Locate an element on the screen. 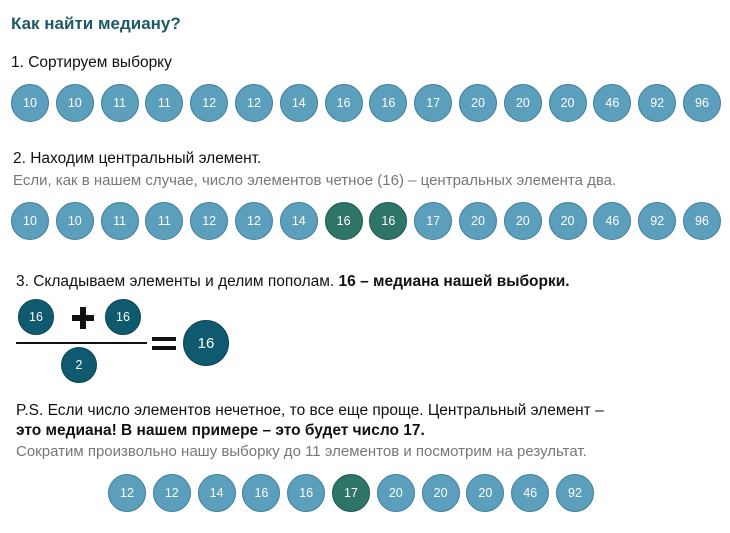  formula-addend-a: 16 is located at coordinates (36, 317).